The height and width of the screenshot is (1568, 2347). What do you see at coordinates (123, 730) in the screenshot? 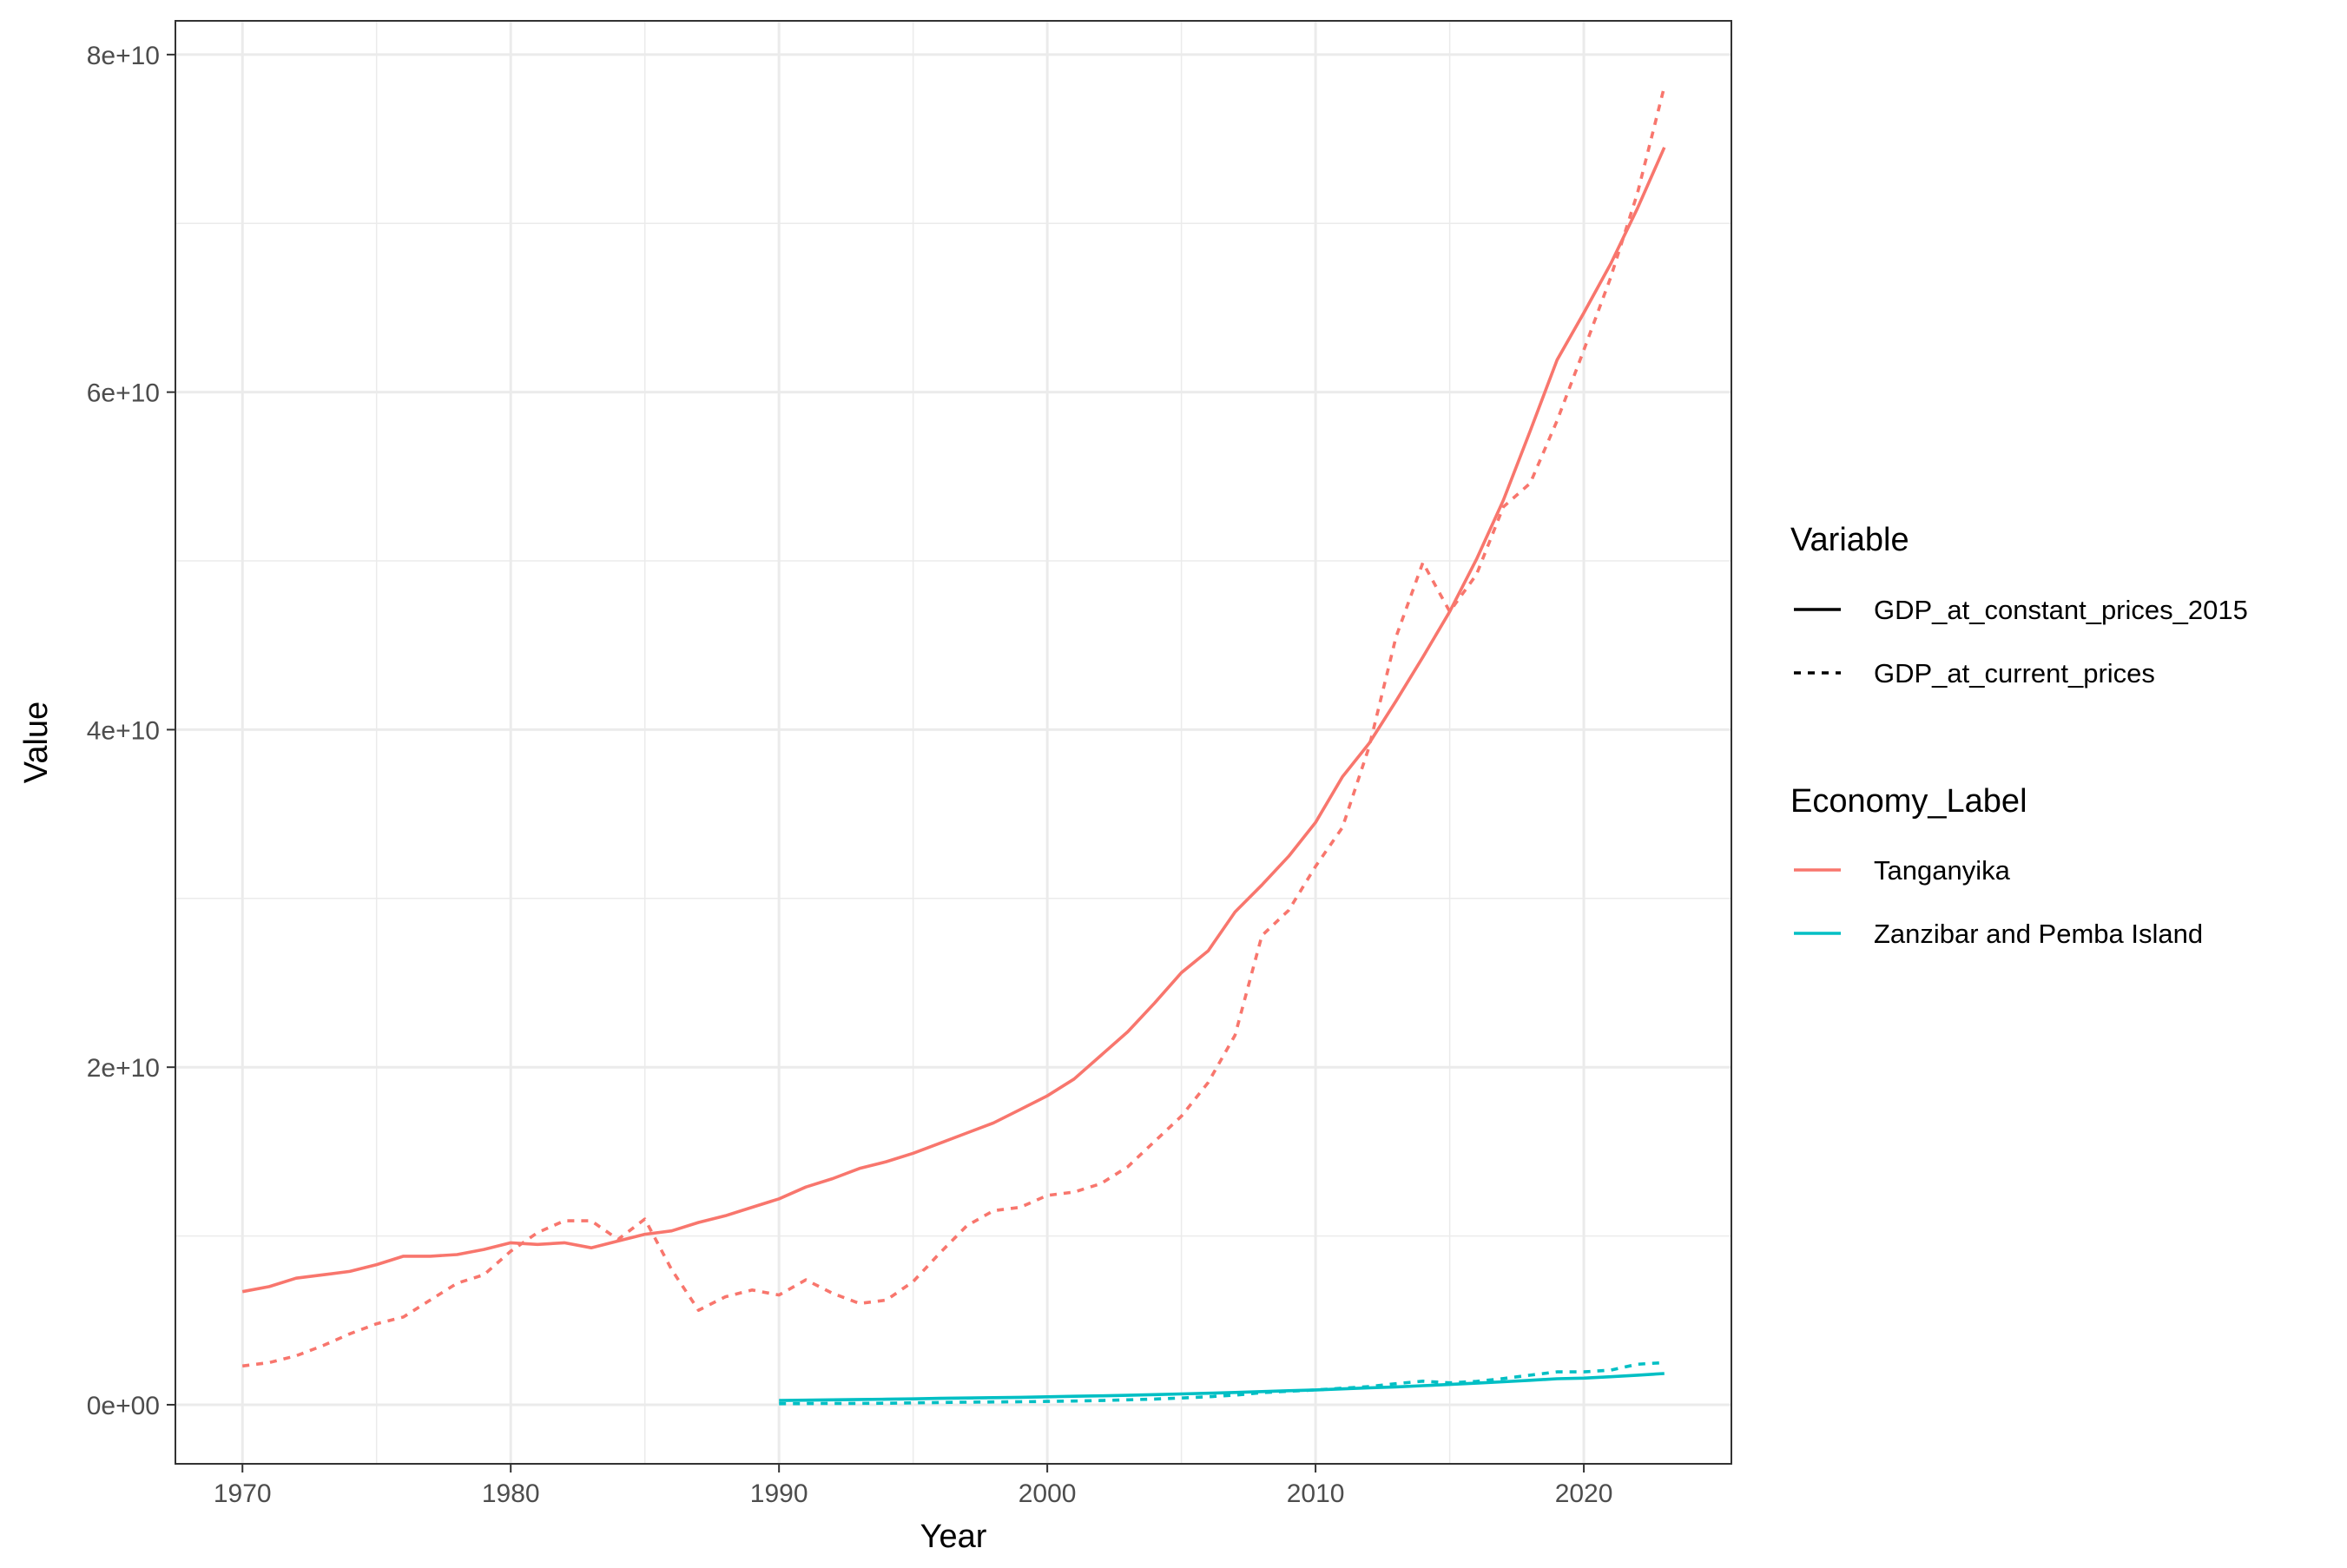
I see `y-tick-label: 4e+10` at bounding box center [123, 730].